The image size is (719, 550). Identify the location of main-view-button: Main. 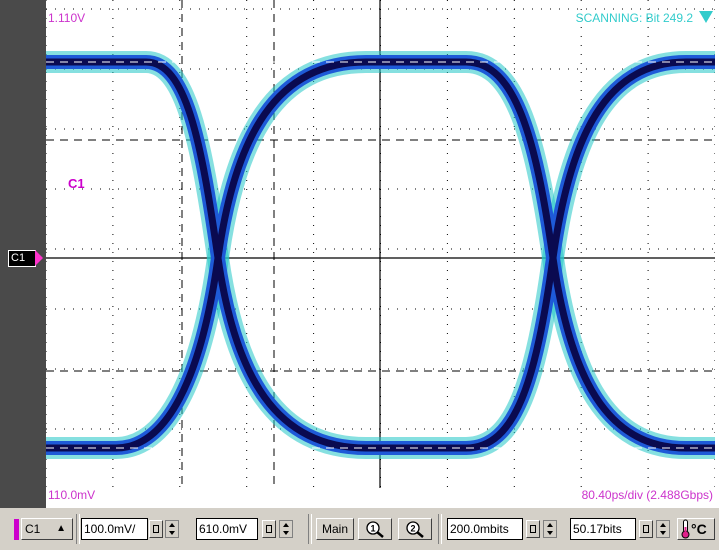
(335, 529).